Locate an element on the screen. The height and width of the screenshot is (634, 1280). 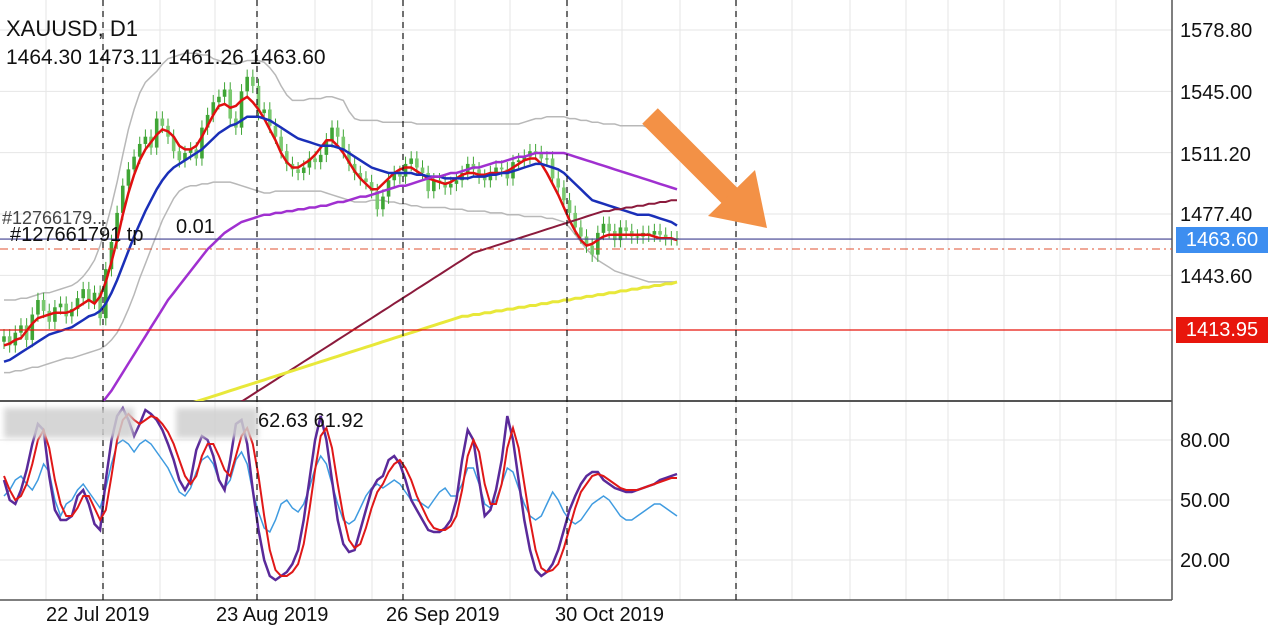
date-label-4: 30 Oct 2019 is located at coordinates (609, 615).